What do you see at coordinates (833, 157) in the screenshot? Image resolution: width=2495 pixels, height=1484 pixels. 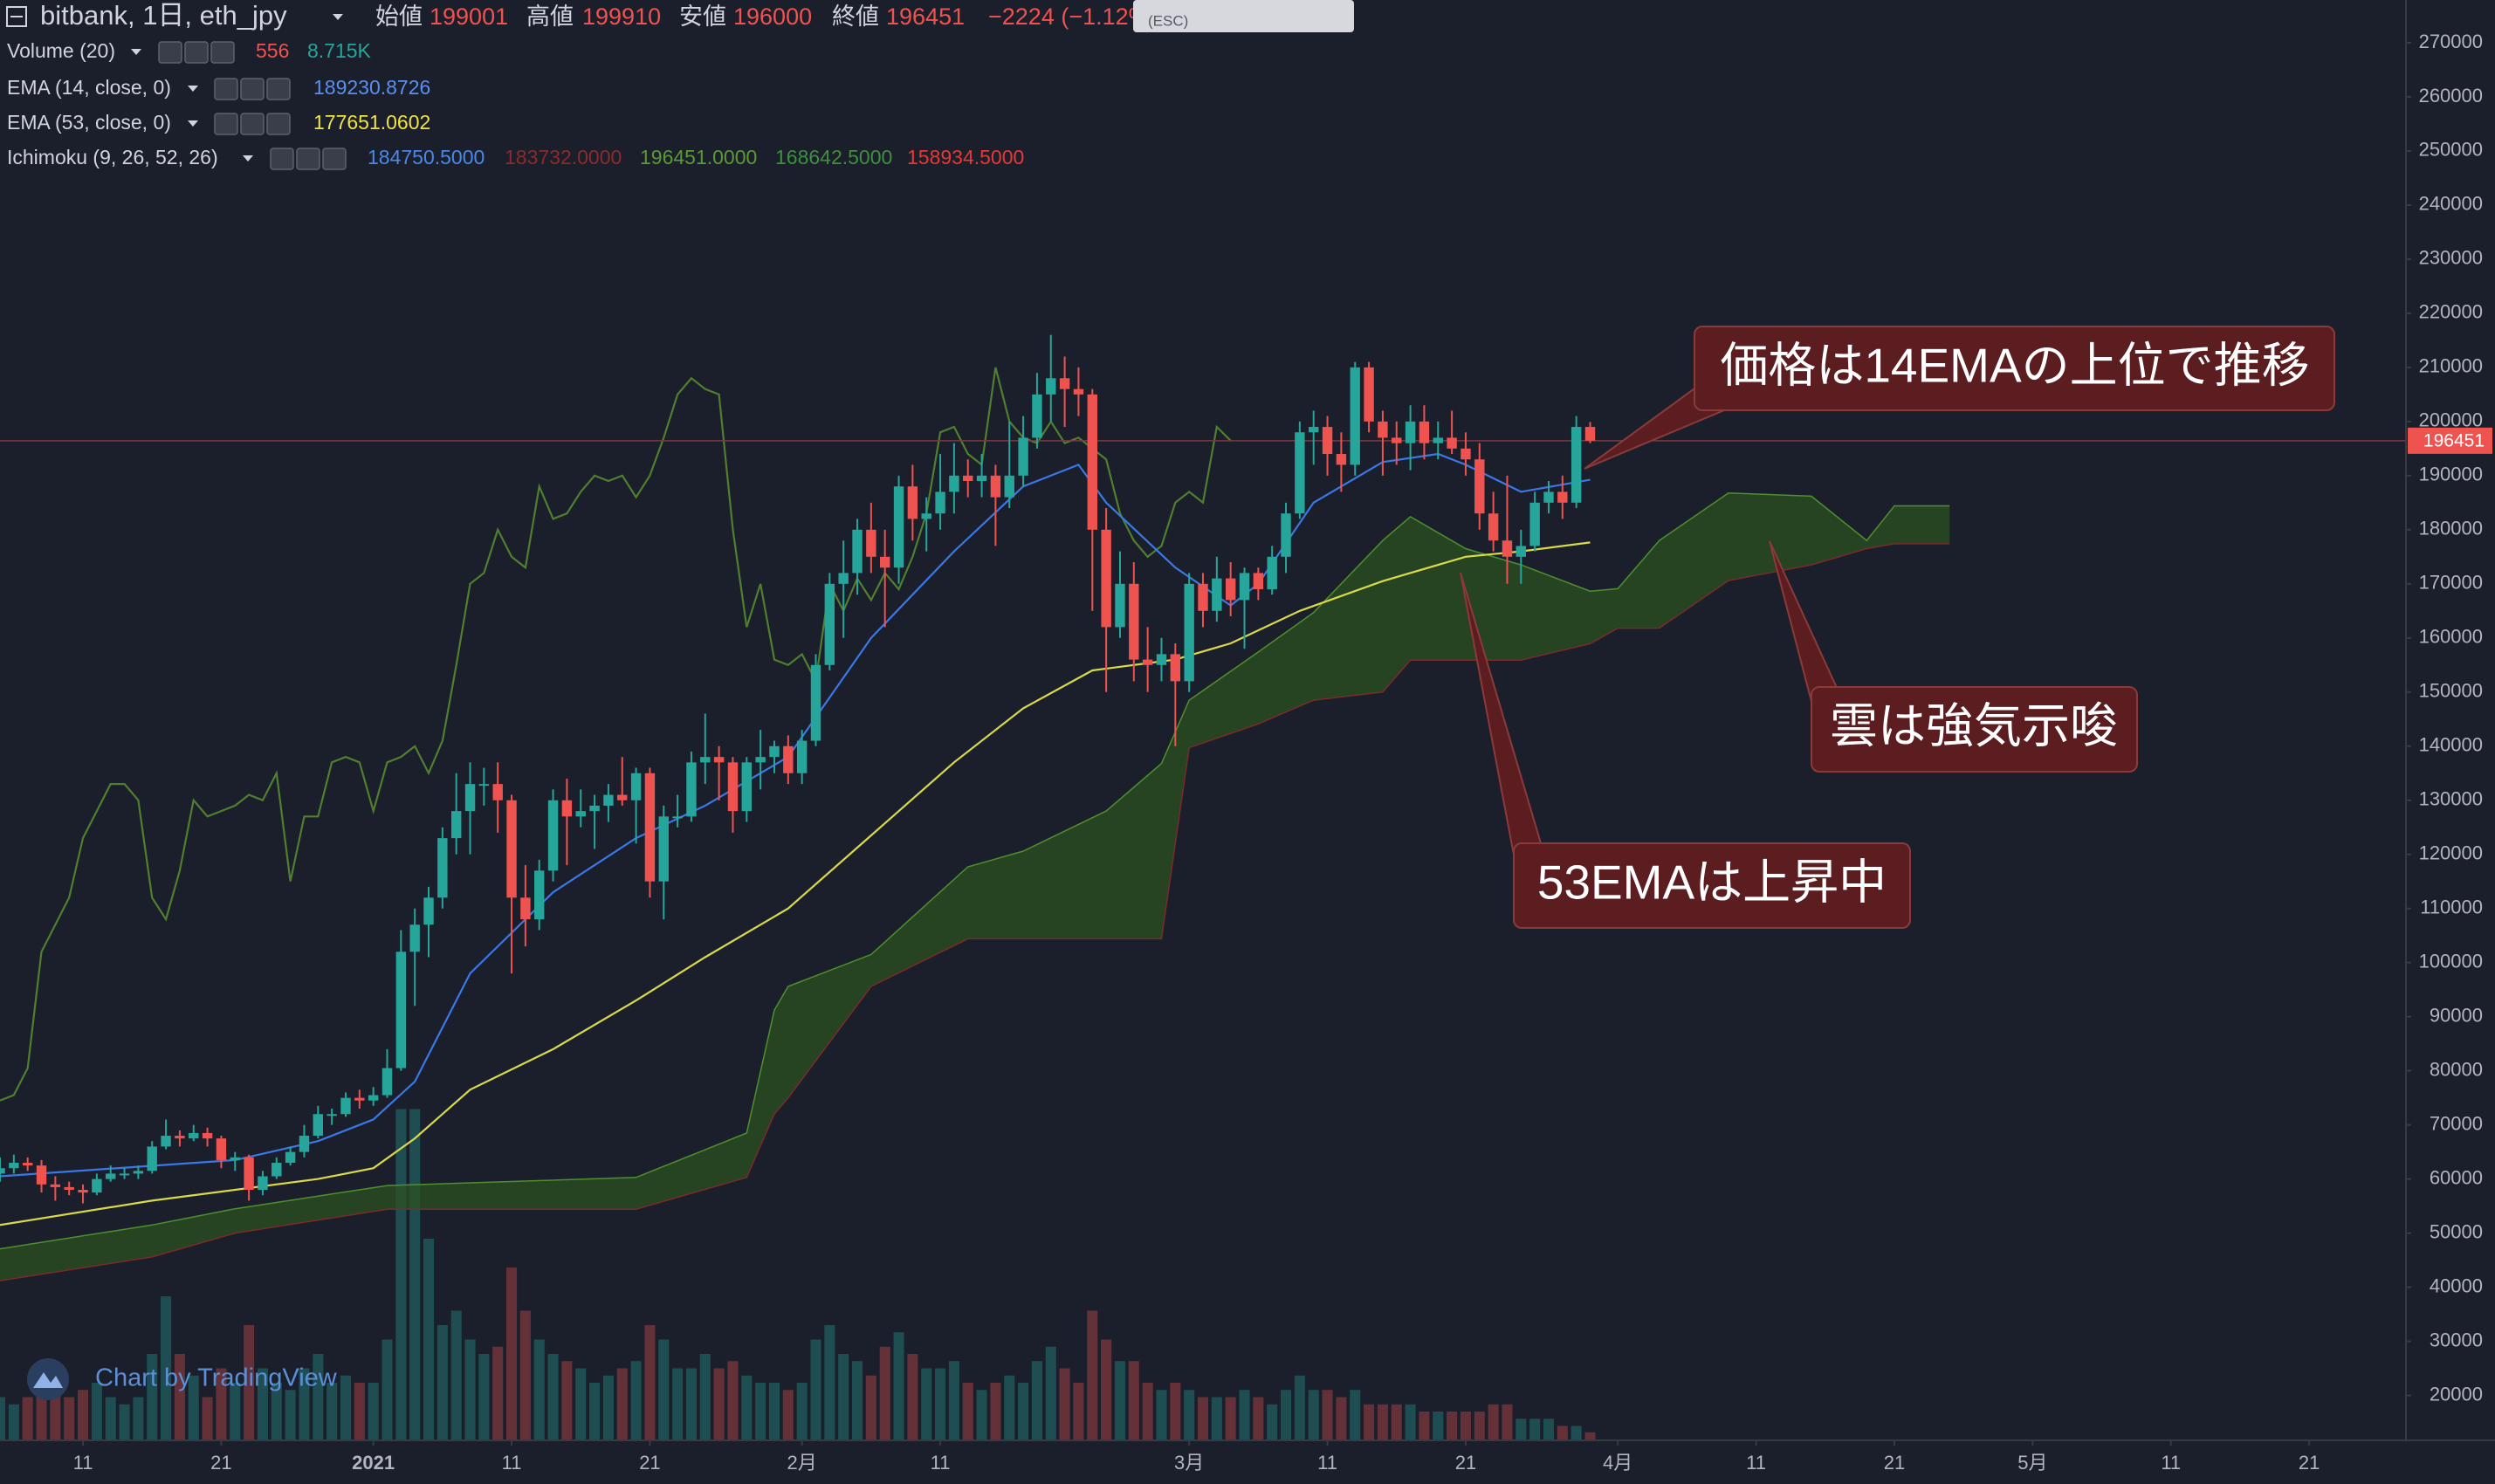 I see `indicator-value: 168642.5000` at bounding box center [833, 157].